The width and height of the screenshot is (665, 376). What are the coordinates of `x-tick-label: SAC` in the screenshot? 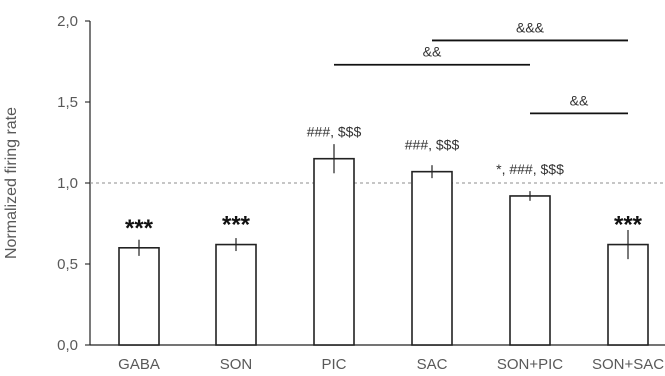 It's located at (432, 364).